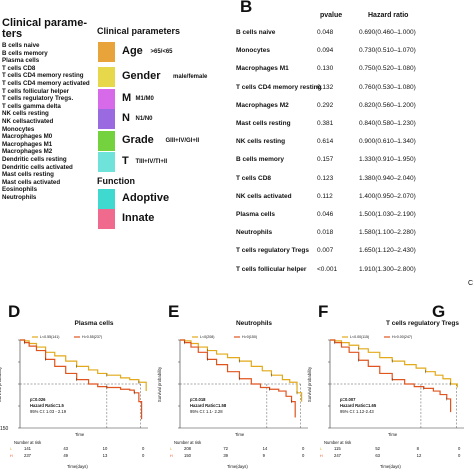 The height and width of the screenshot is (474, 474). What do you see at coordinates (225, 448) in the screenshot?
I see `risk-value: 72` at bounding box center [225, 448].